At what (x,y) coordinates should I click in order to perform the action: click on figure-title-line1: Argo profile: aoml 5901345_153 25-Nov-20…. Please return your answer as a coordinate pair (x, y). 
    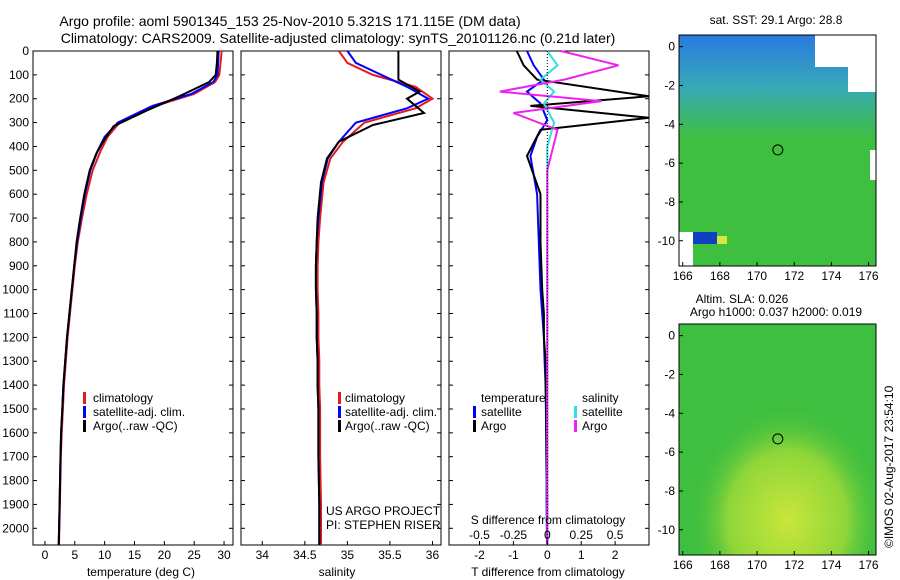
    Looking at the image, I should click on (289, 21).